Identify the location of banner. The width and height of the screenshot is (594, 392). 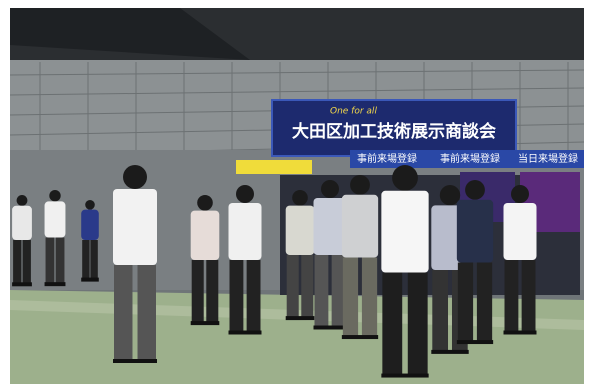
(394, 128).